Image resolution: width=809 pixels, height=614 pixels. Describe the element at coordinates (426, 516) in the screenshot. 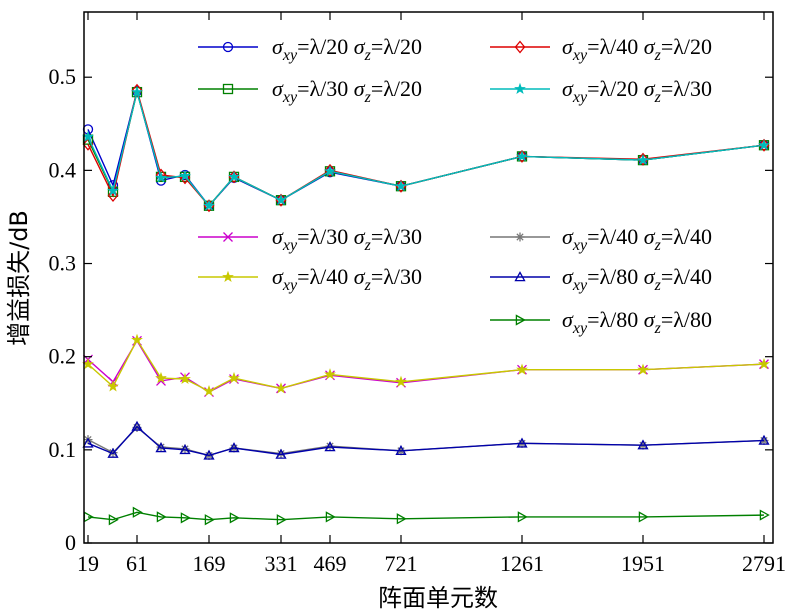

I see `series-9-line` at that location.